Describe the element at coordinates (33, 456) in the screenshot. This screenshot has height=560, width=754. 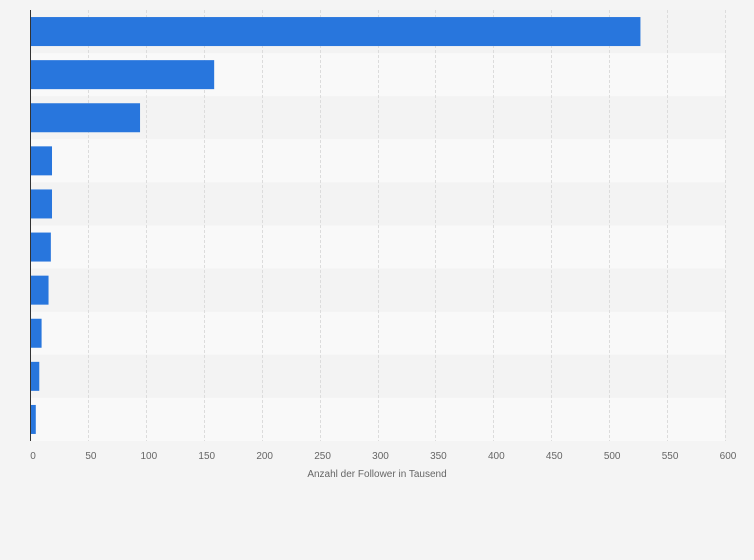
I see `x-tick-label: 0` at that location.